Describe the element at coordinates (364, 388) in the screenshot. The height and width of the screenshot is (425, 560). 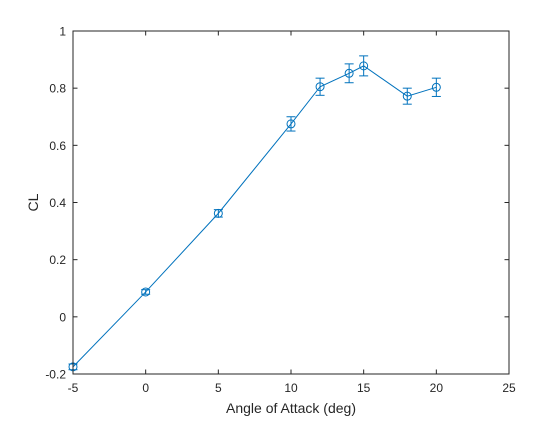
I see `x-tick-label: 15` at that location.